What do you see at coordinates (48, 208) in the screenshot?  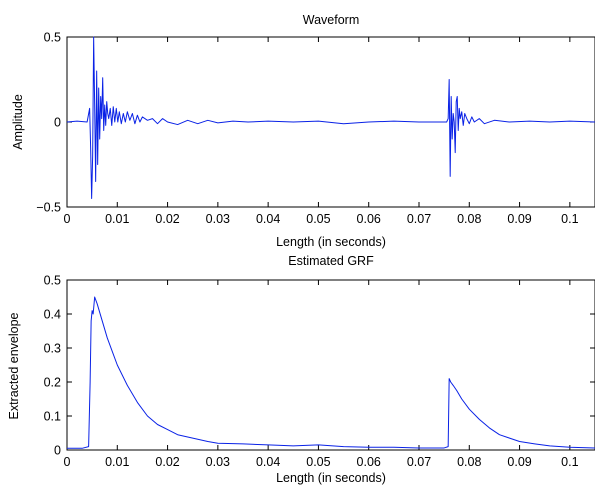 I see `y-tick-label: −0.5` at bounding box center [48, 208].